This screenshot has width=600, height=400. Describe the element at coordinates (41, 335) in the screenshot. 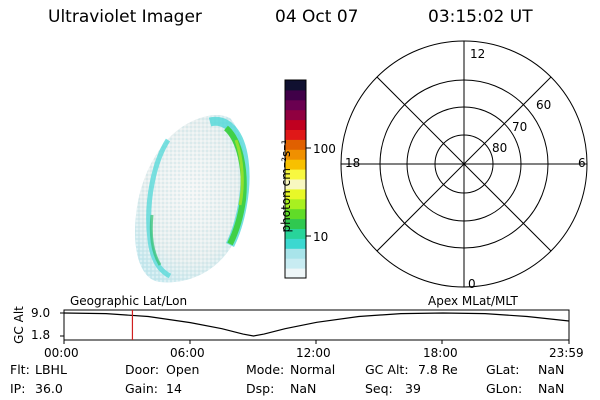

I see `timeline-ytick-1-8: 1.8` at that location.